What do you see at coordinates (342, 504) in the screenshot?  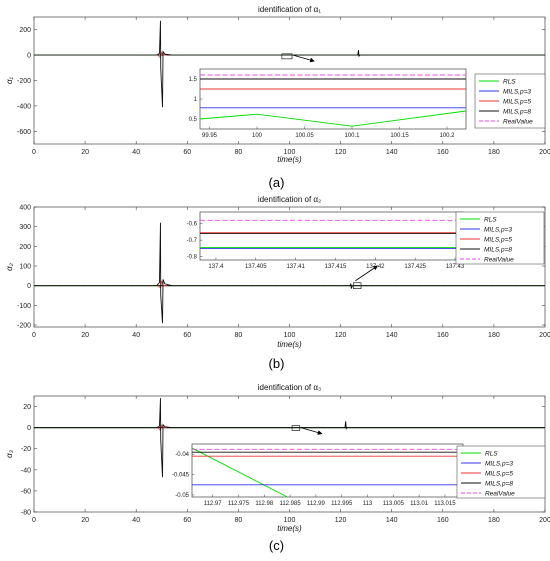 I see `inset-x-tick-label: 112.995` at bounding box center [342, 504].